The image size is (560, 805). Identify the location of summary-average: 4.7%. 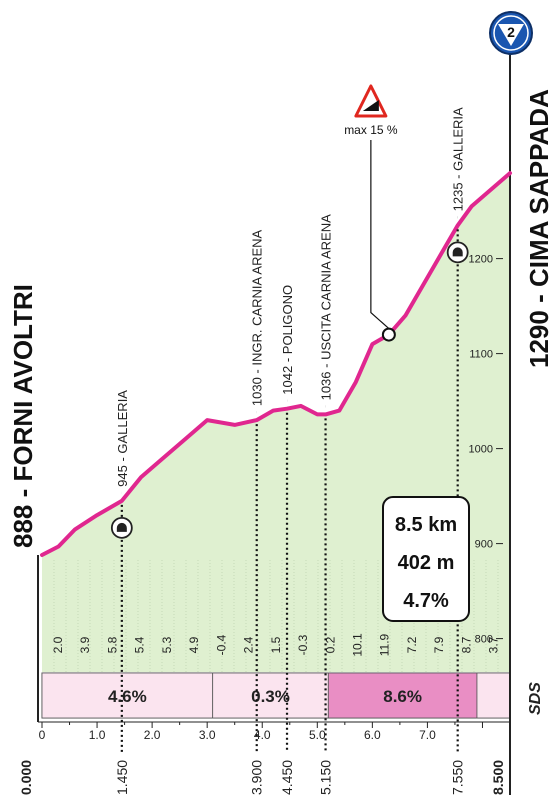
(426, 601).